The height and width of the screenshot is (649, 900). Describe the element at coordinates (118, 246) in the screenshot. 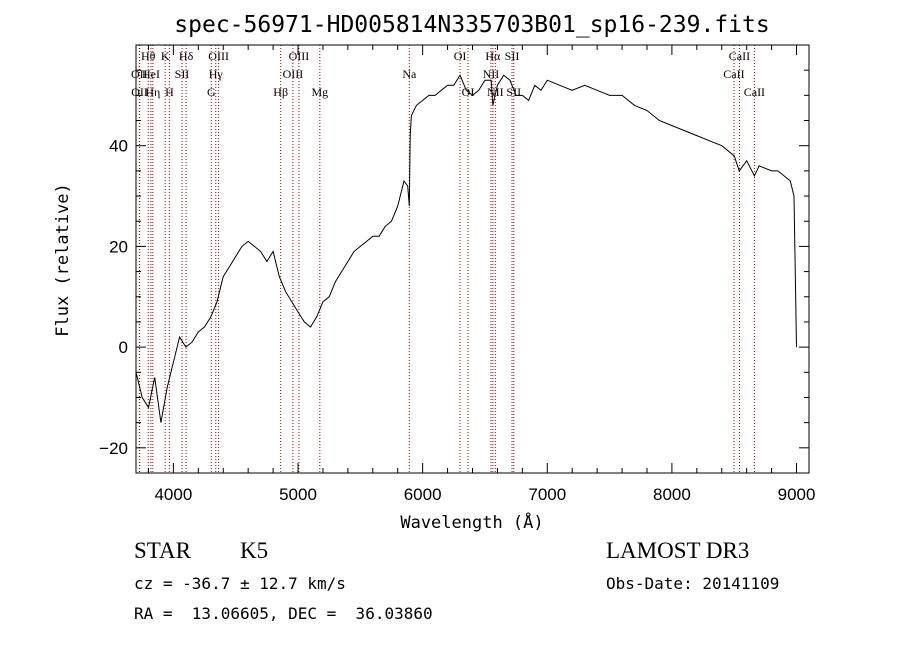

I see `y-tick-label: 20` at that location.